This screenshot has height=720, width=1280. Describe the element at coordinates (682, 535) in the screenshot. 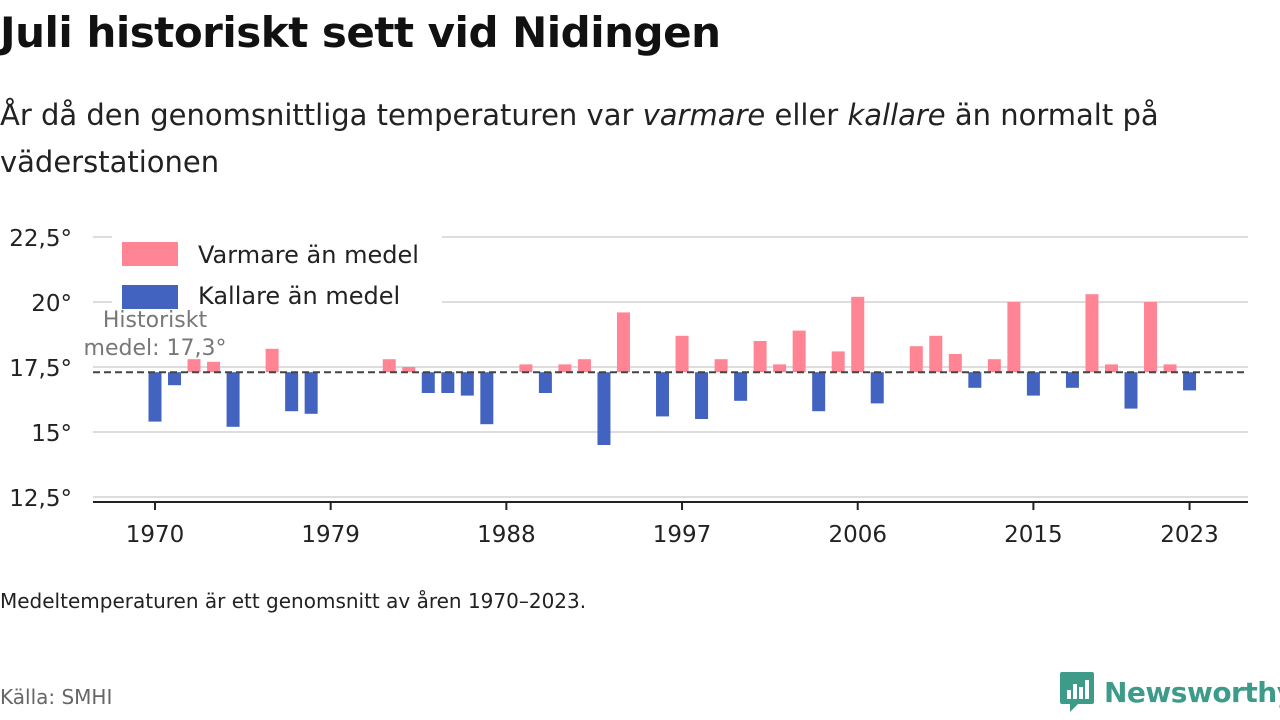

I see `x-tick-label: 1997` at that location.